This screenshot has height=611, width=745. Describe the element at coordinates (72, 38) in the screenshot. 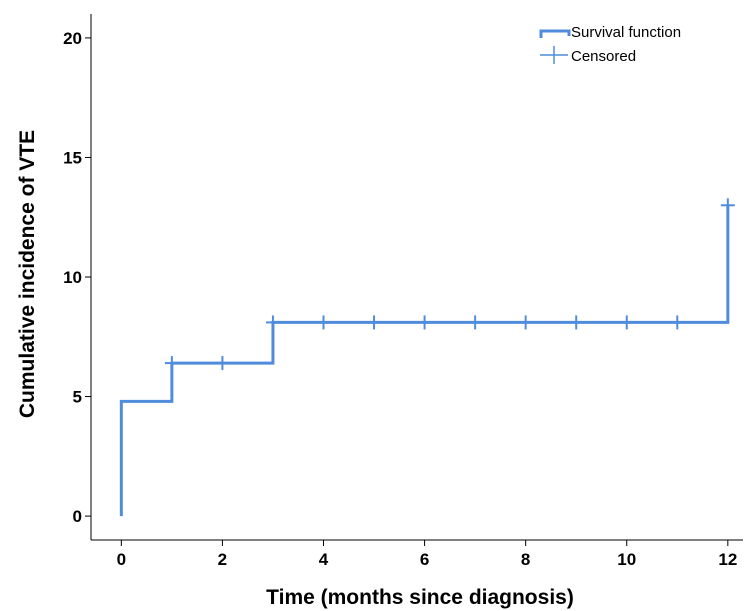

I see `y-tick-label: 20` at that location.